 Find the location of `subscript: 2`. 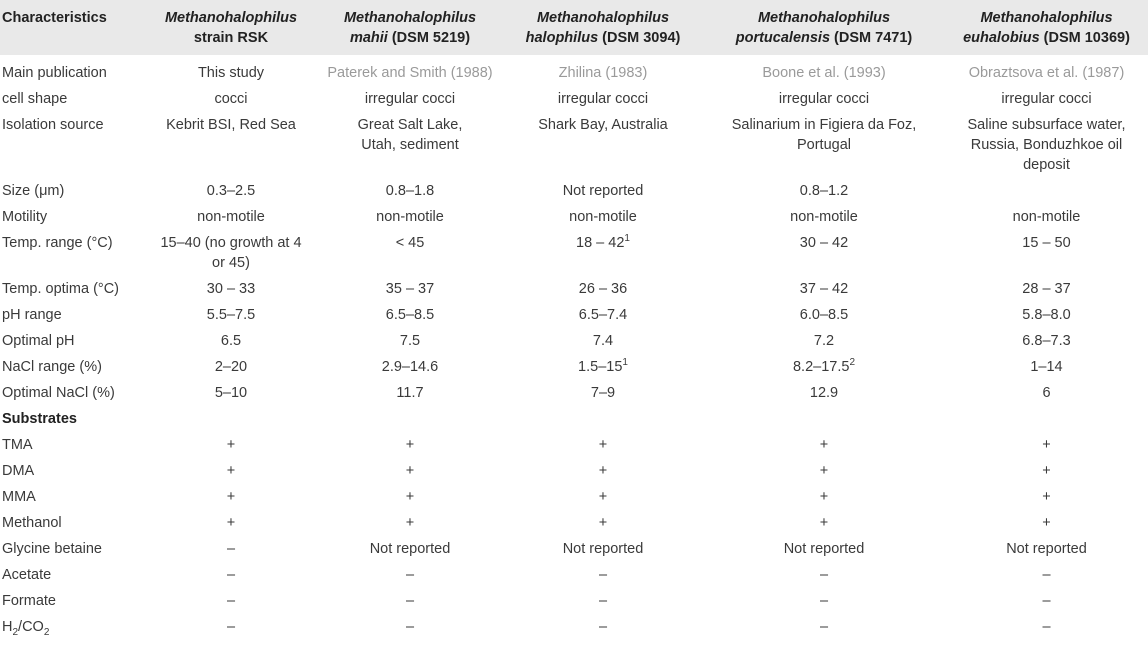

subscript: 2 is located at coordinates (15, 632).